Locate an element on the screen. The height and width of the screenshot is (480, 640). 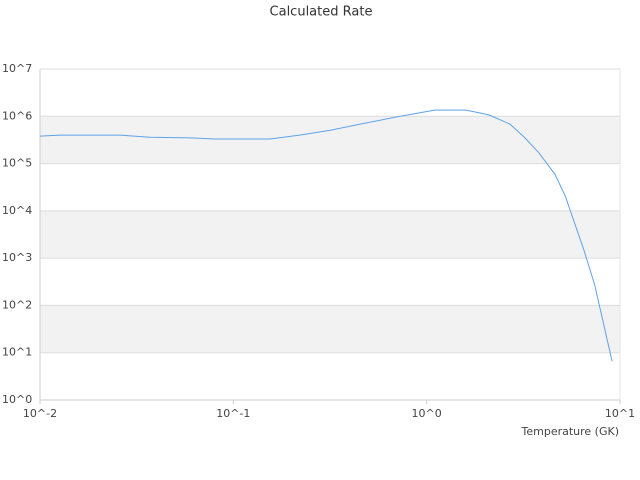
y-tick-label: 10^7 is located at coordinates (17, 68).